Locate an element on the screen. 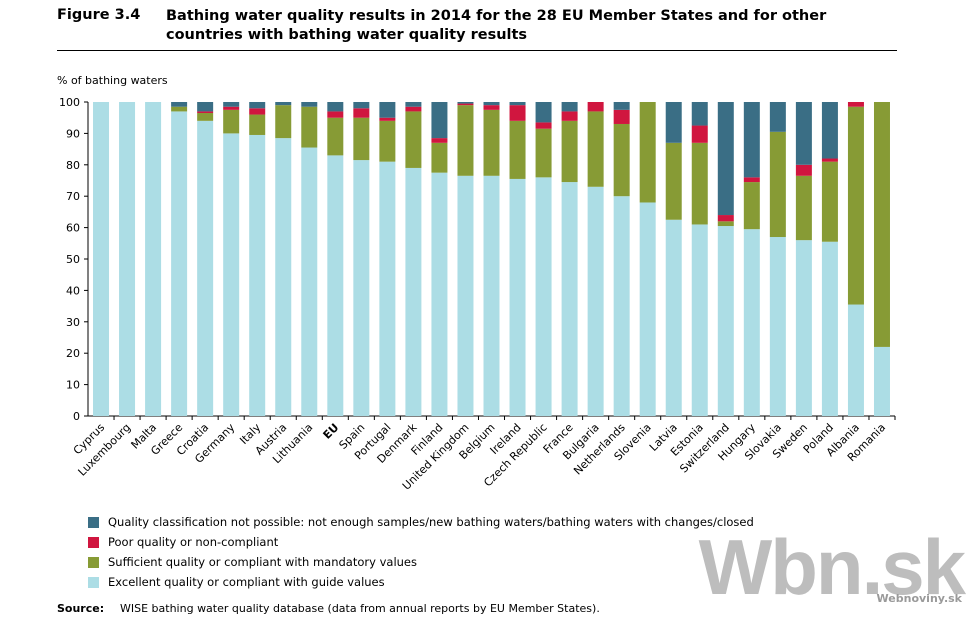  bar-segment-romania-s1 is located at coordinates (881, 224).